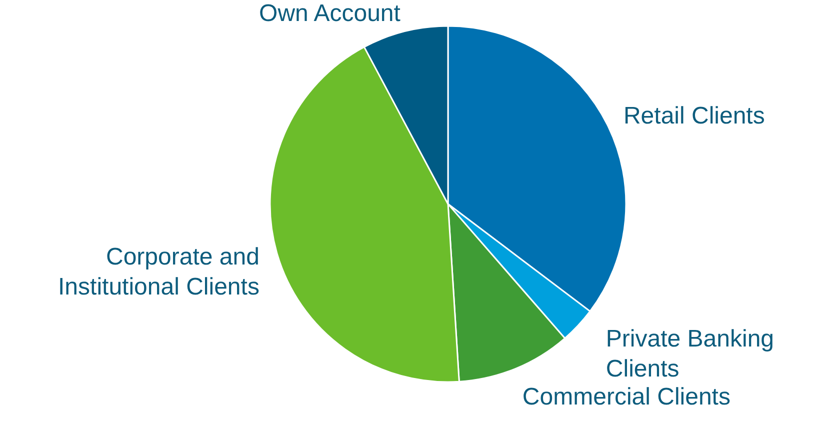 Image resolution: width=827 pixels, height=421 pixels. What do you see at coordinates (690, 353) in the screenshot?
I see `slice-label: Private Banking Clients` at bounding box center [690, 353].